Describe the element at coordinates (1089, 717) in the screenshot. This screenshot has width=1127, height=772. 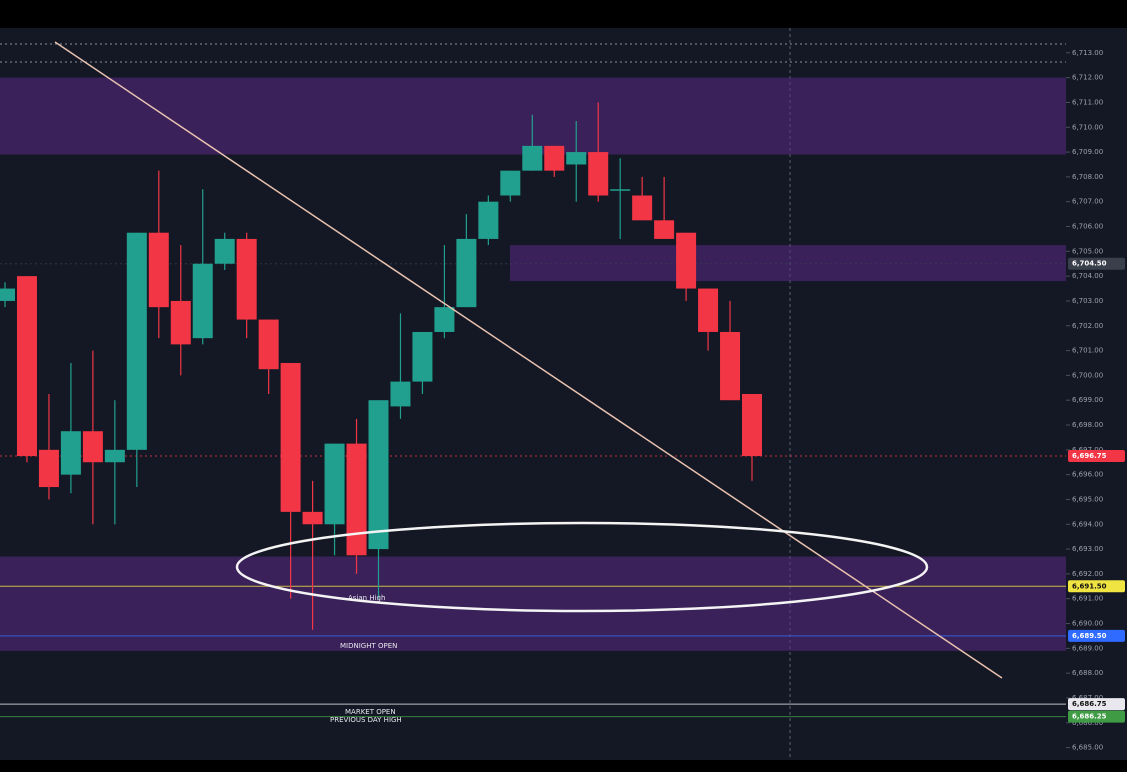
I see `price-label: 6,686.25` at that location.